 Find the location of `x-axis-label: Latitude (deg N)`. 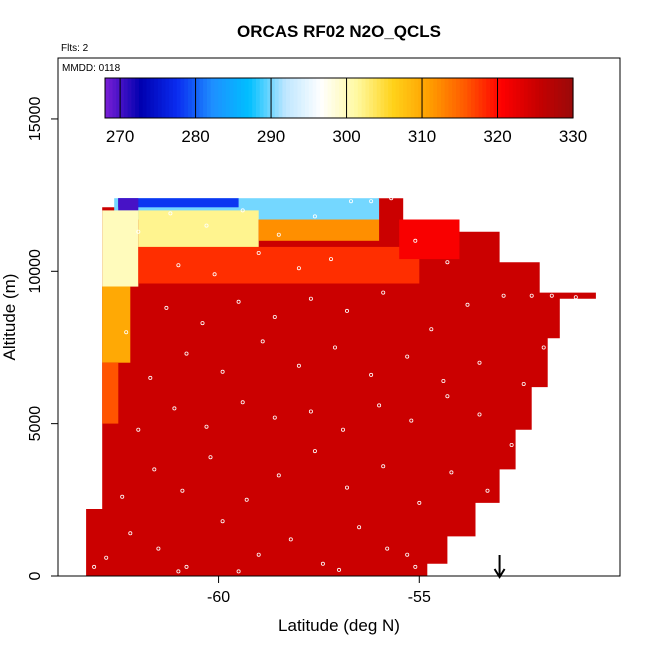

x-axis-label: Latitude (deg N) is located at coordinates (339, 625).